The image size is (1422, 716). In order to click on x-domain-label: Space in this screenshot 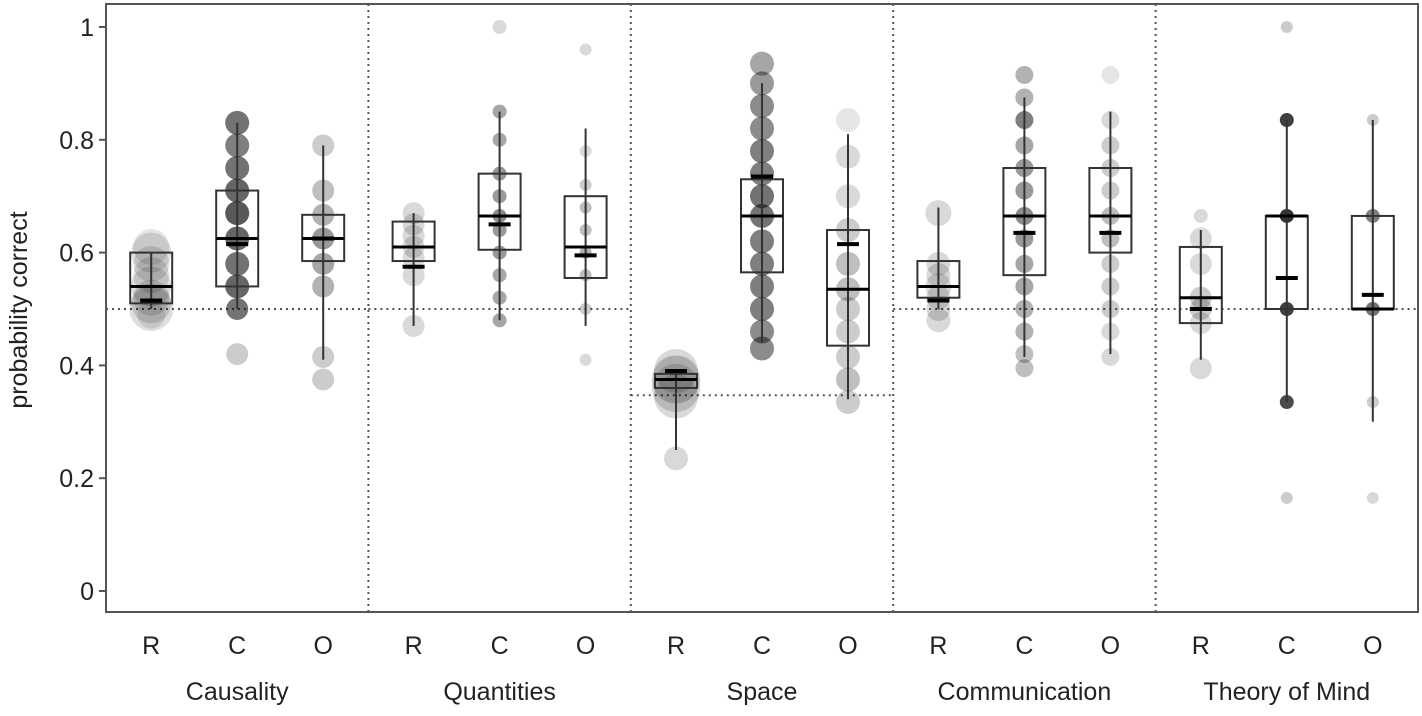, I will do `click(762, 692)`.